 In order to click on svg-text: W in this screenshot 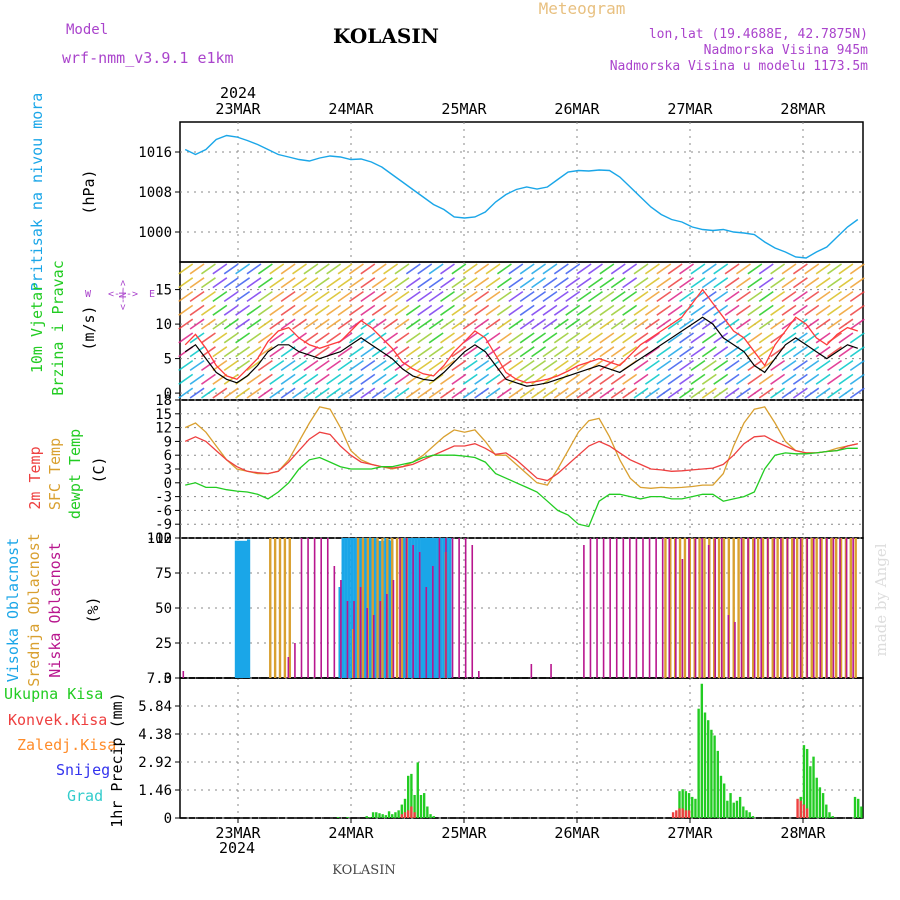, I will do `click(88, 294)`.